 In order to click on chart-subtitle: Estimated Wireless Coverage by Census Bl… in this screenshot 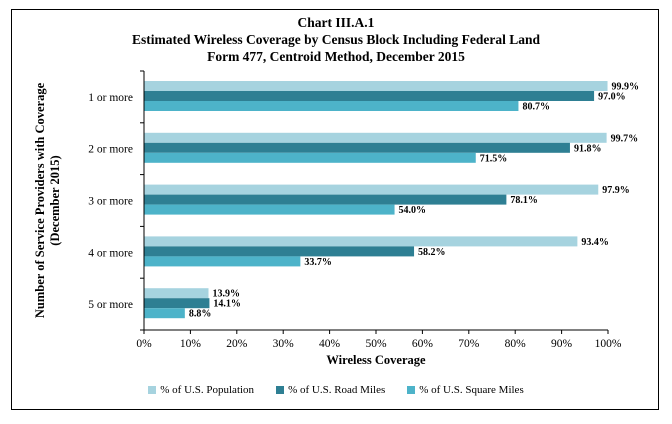, I will do `click(336, 39)`.